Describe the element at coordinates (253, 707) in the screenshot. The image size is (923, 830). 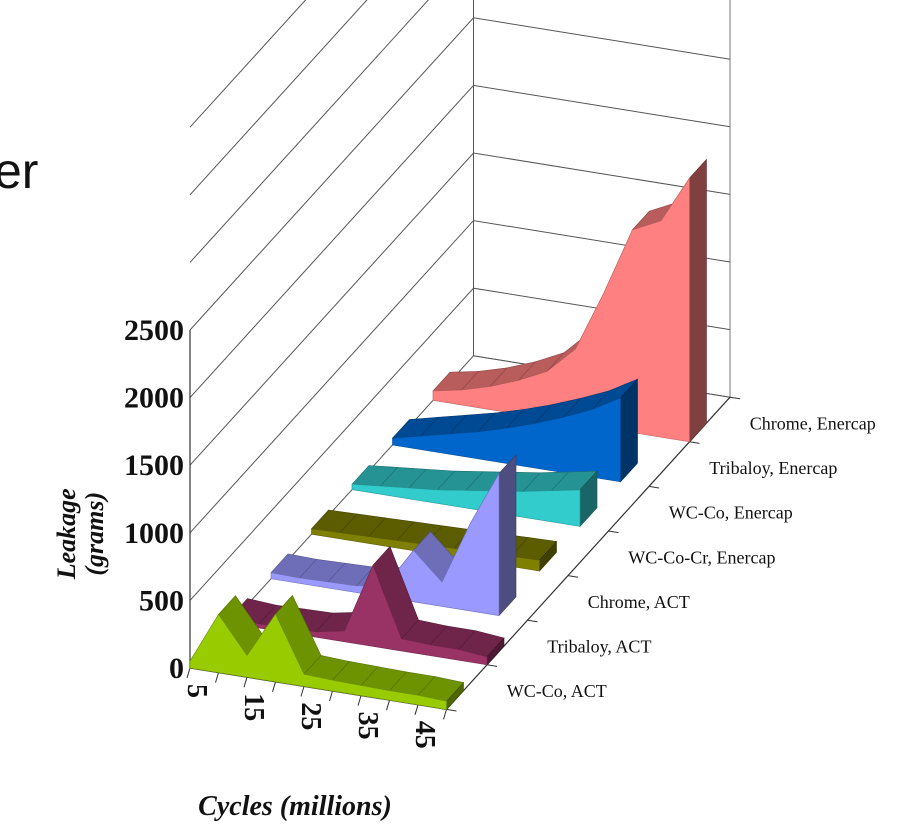
I see `x-tick-label: 15` at that location.